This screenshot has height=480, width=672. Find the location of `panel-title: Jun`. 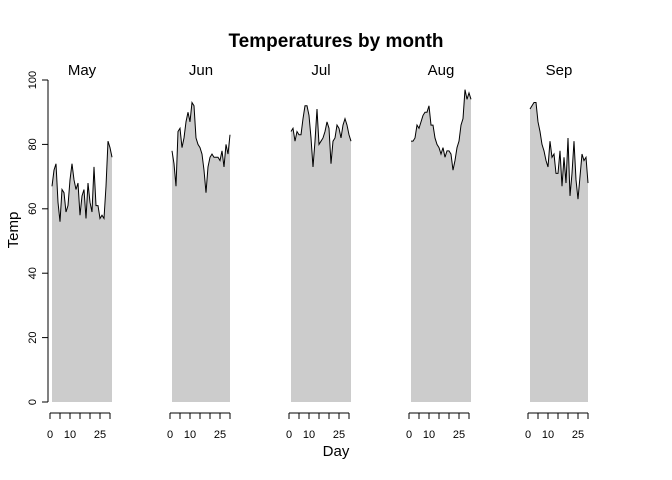

panel-title: Jun is located at coordinates (201, 70).